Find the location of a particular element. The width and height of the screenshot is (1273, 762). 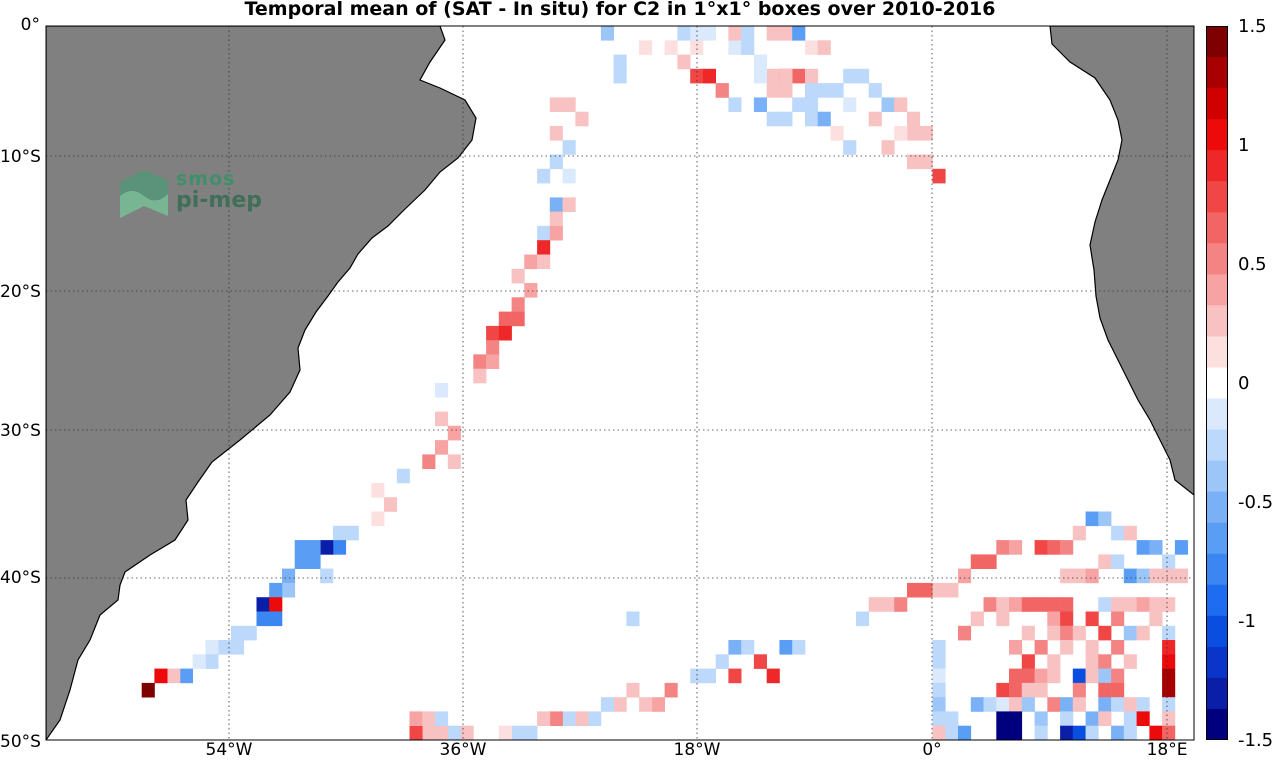

lon-label-36w: 36°W is located at coordinates (463, 750).